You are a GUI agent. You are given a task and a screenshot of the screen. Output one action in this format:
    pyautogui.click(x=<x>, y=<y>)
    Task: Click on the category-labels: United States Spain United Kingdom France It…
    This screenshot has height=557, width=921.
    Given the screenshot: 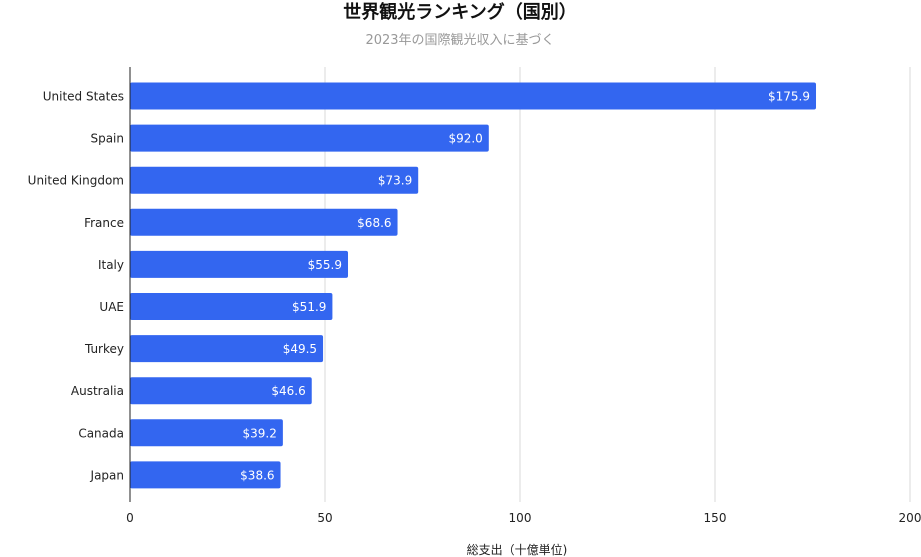 What is the action you would take?
    pyautogui.click(x=76, y=286)
    